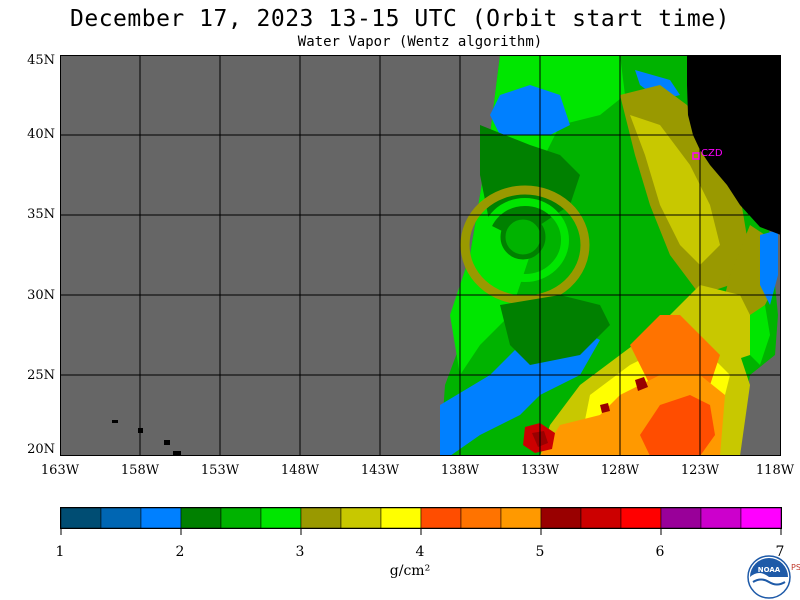  Describe the element at coordinates (620, 470) in the screenshot. I see `lon-label-128w: 128W` at that location.